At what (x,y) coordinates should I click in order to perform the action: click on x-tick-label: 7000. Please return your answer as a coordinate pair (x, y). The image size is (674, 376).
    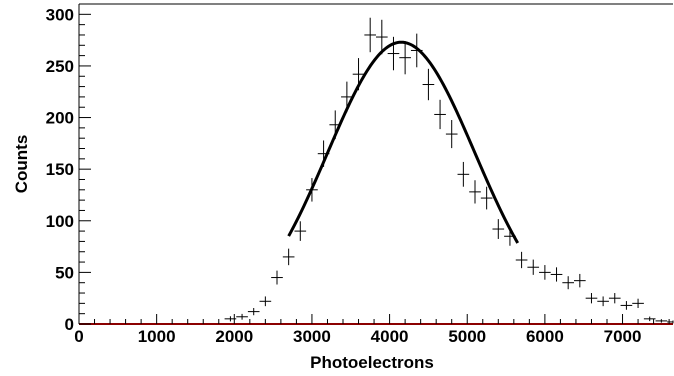
    Looking at the image, I should click on (623, 336).